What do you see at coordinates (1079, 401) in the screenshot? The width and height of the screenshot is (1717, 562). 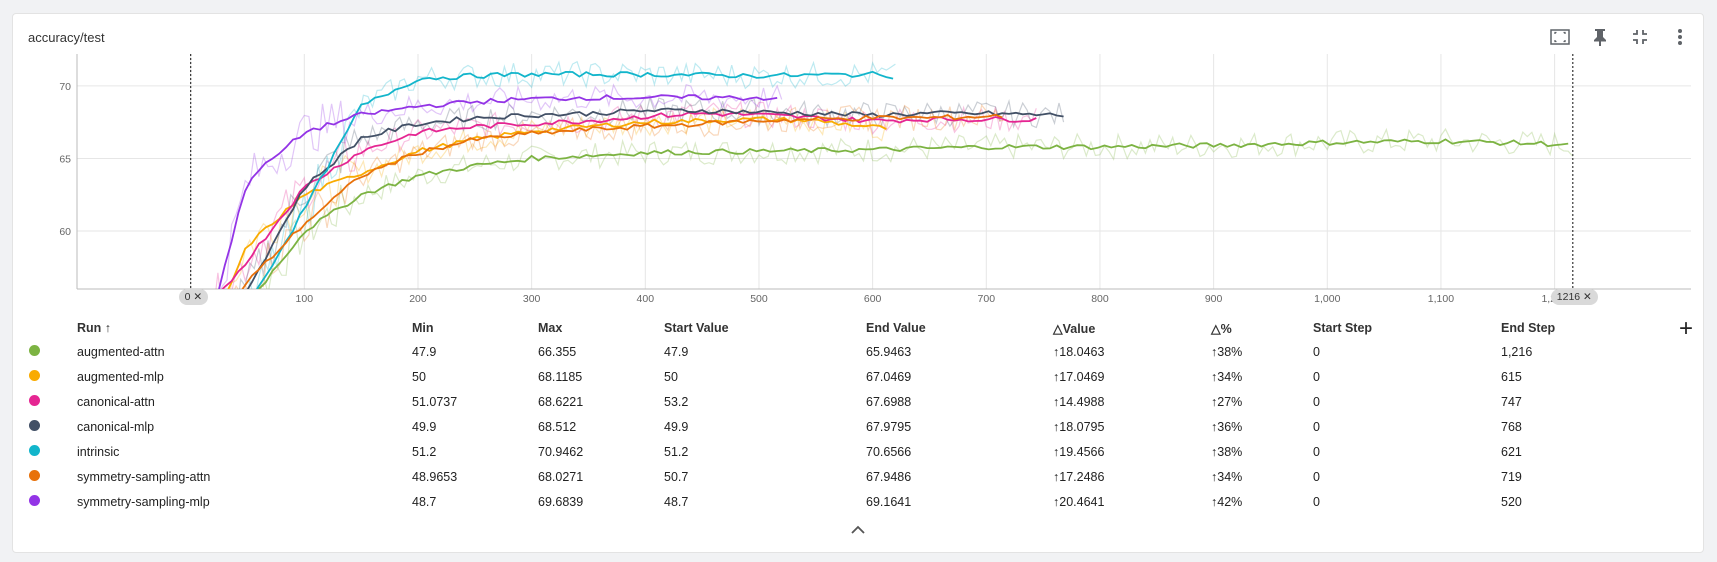 I see `delta-value-cell: ↑14.4988` at bounding box center [1079, 401].